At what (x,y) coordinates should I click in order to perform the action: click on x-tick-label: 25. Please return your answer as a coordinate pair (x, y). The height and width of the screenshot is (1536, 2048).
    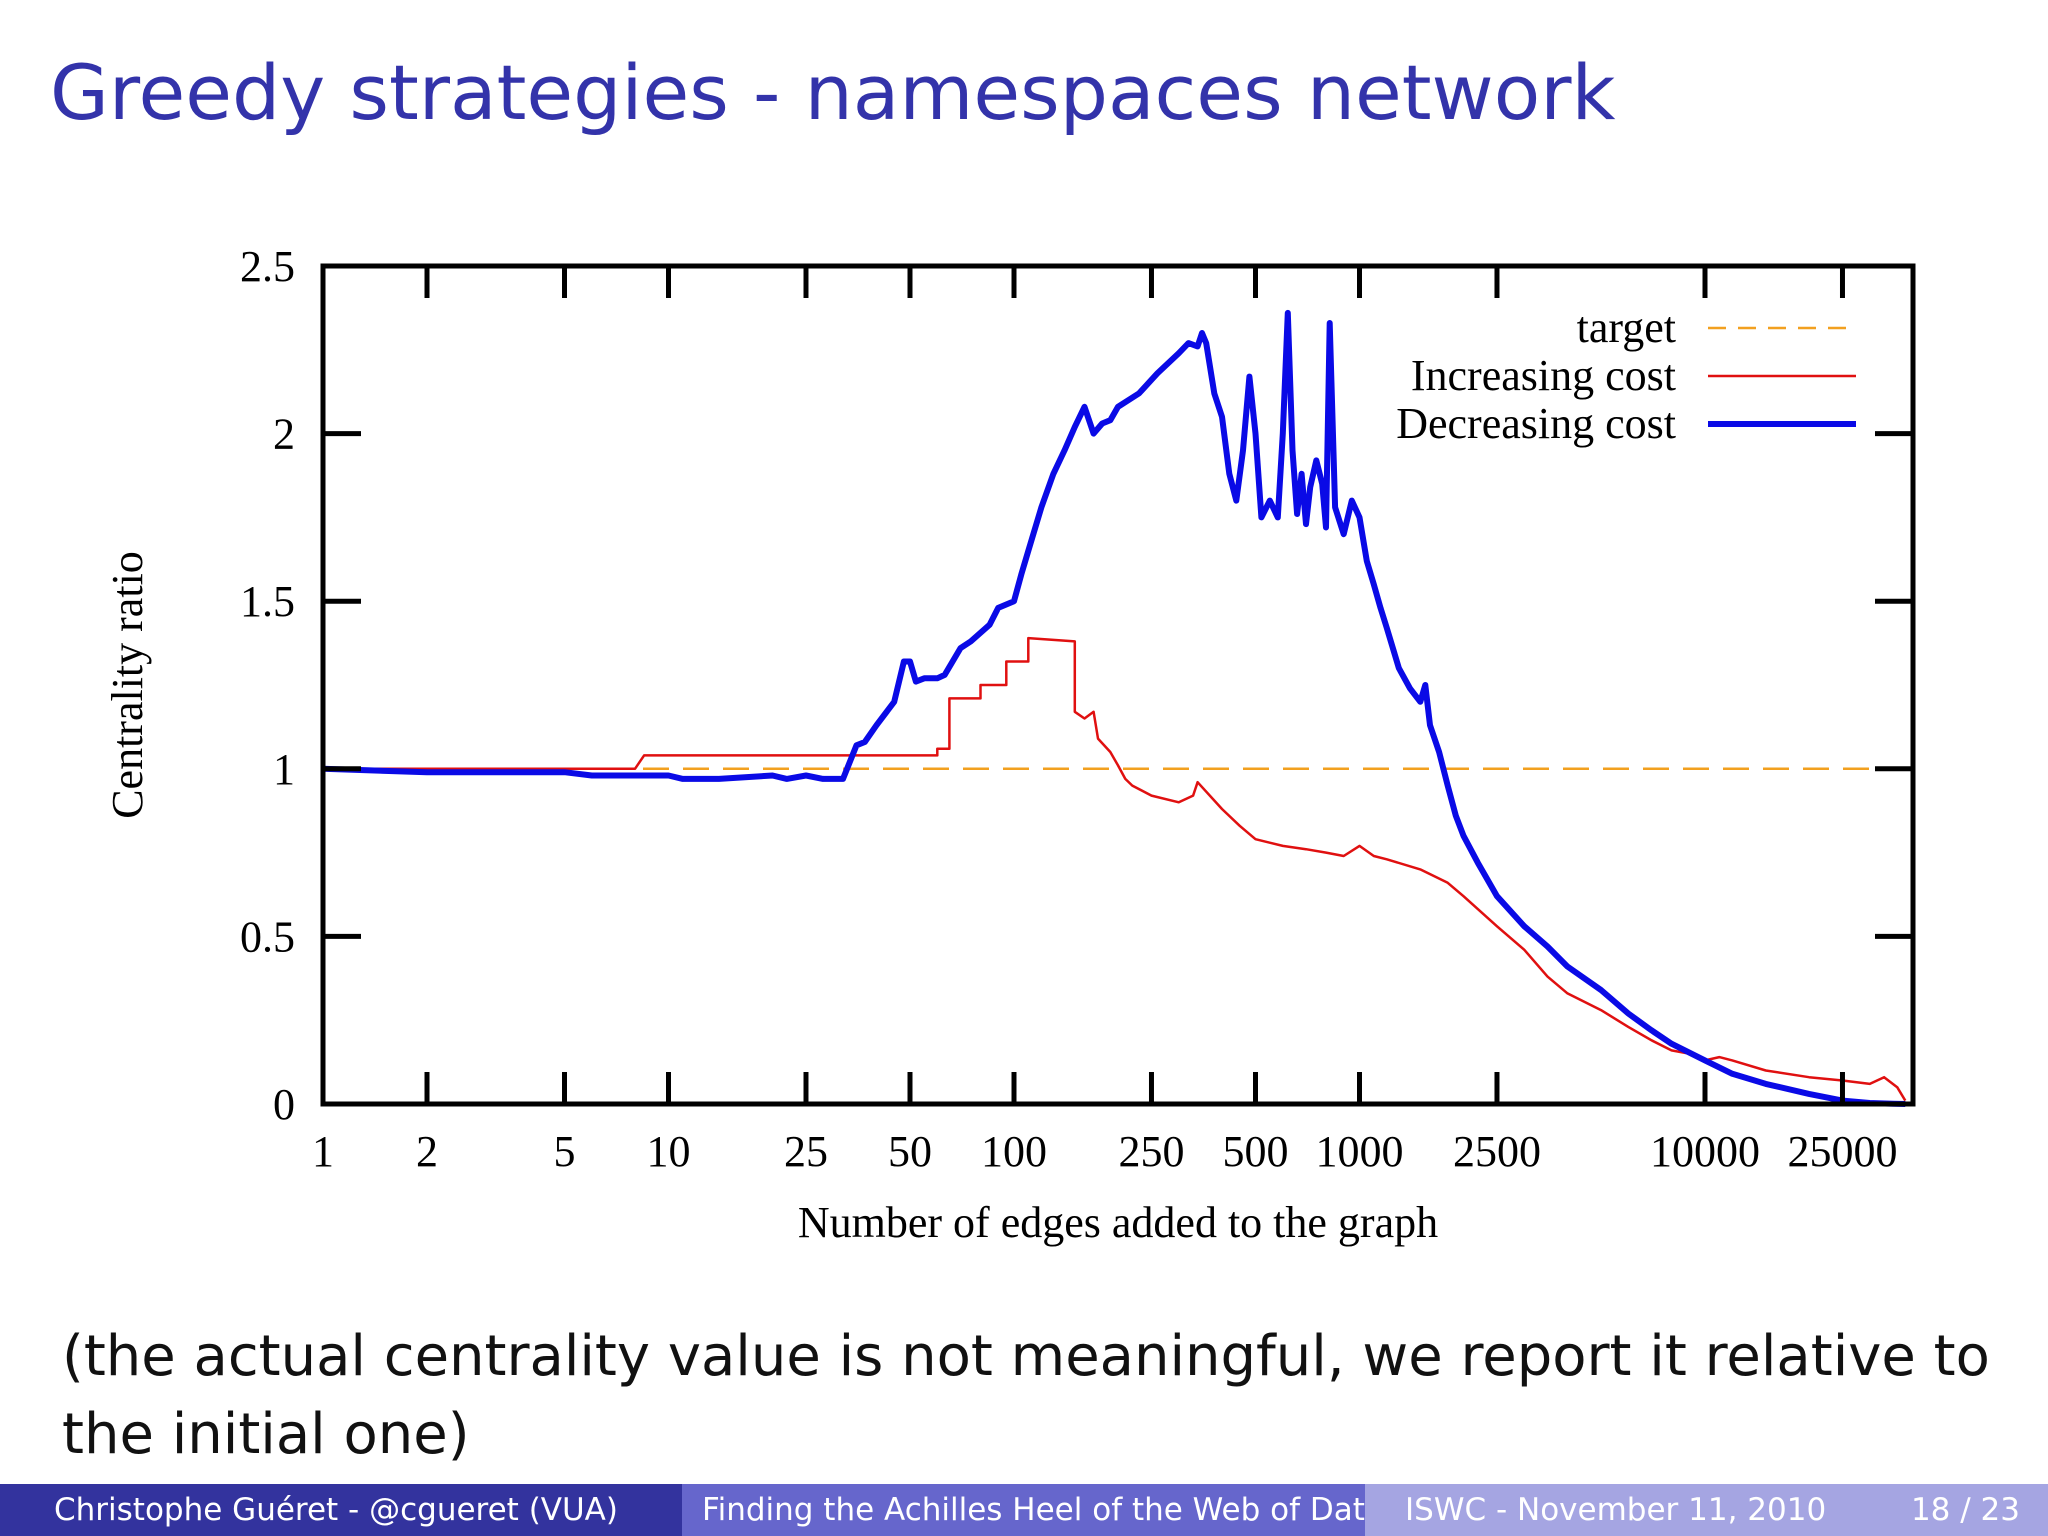
    Looking at the image, I should click on (806, 1151).